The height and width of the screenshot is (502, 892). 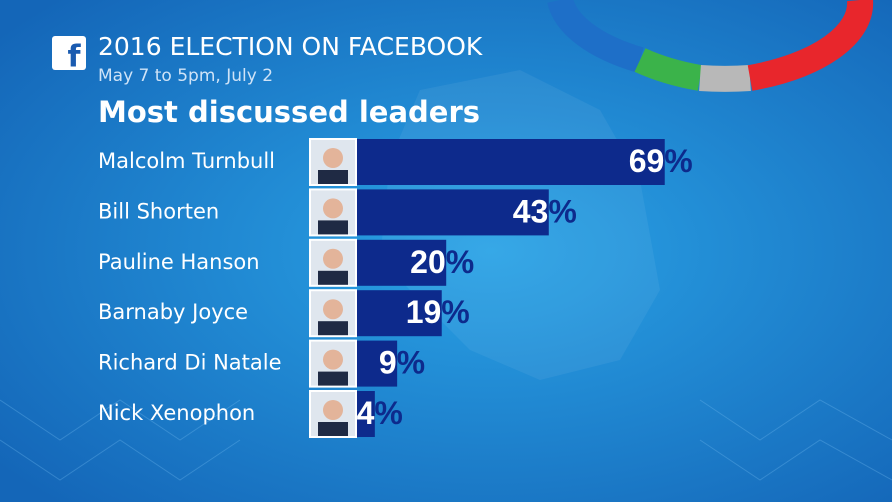 What do you see at coordinates (402, 363) in the screenshot?
I see `value-label: 9%` at bounding box center [402, 363].